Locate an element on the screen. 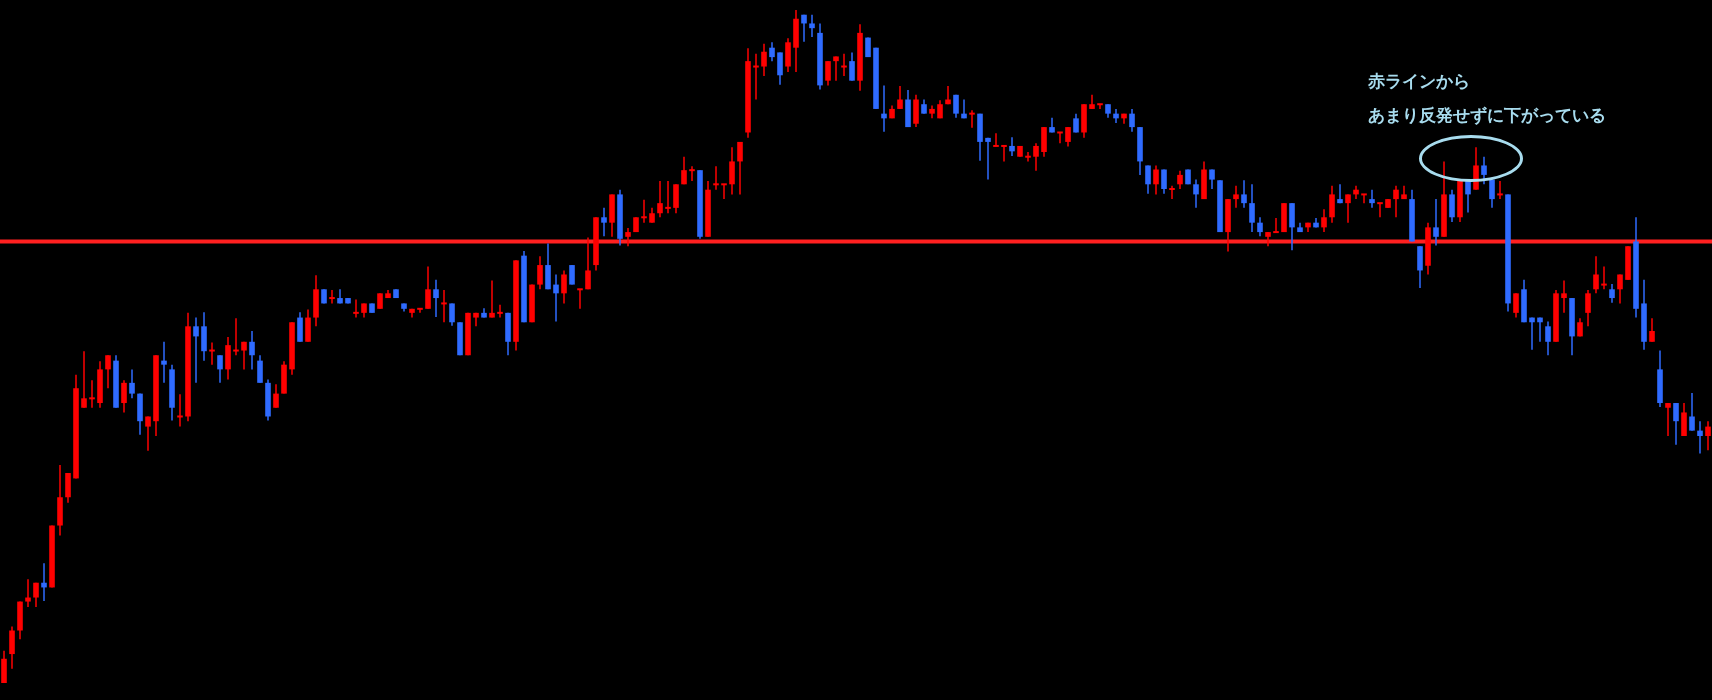  annotation: あまり反発せずに下がっている is located at coordinates (1487, 115).